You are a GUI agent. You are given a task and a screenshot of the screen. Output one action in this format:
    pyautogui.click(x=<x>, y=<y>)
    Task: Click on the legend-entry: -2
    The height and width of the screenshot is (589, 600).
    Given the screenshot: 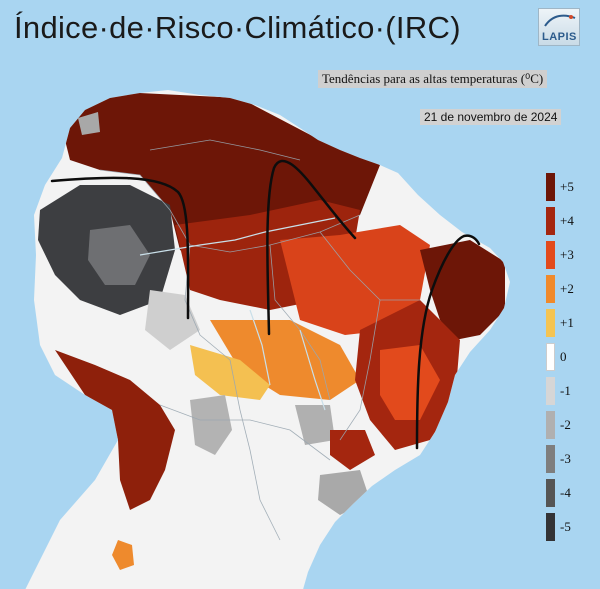 What is the action you would take?
    pyautogui.click(x=566, y=426)
    